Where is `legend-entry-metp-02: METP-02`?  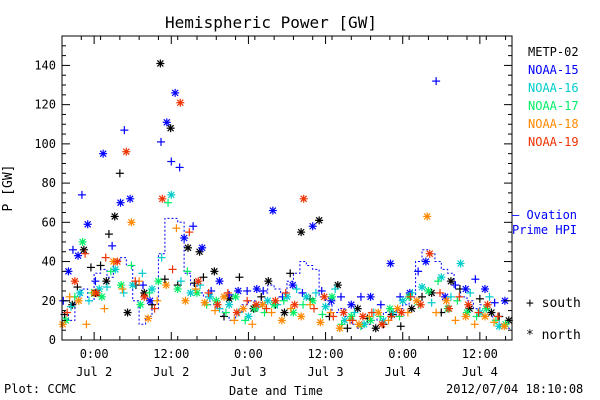
legend-entry-metp-02: METP-02 is located at coordinates (553, 52).